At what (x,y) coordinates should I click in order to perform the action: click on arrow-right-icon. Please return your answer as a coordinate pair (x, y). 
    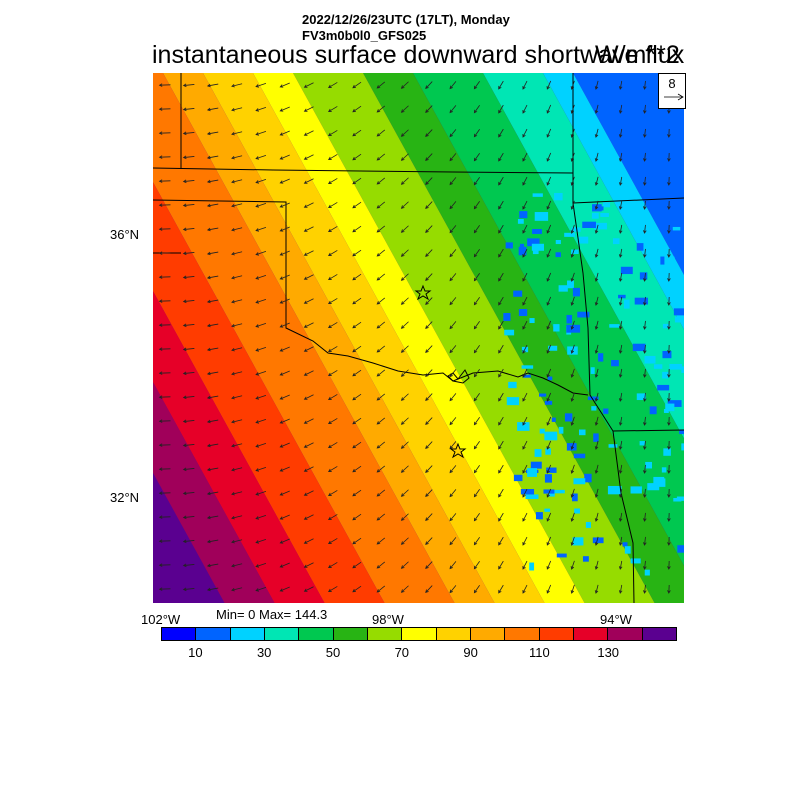
    Looking at the image, I should click on (674, 97).